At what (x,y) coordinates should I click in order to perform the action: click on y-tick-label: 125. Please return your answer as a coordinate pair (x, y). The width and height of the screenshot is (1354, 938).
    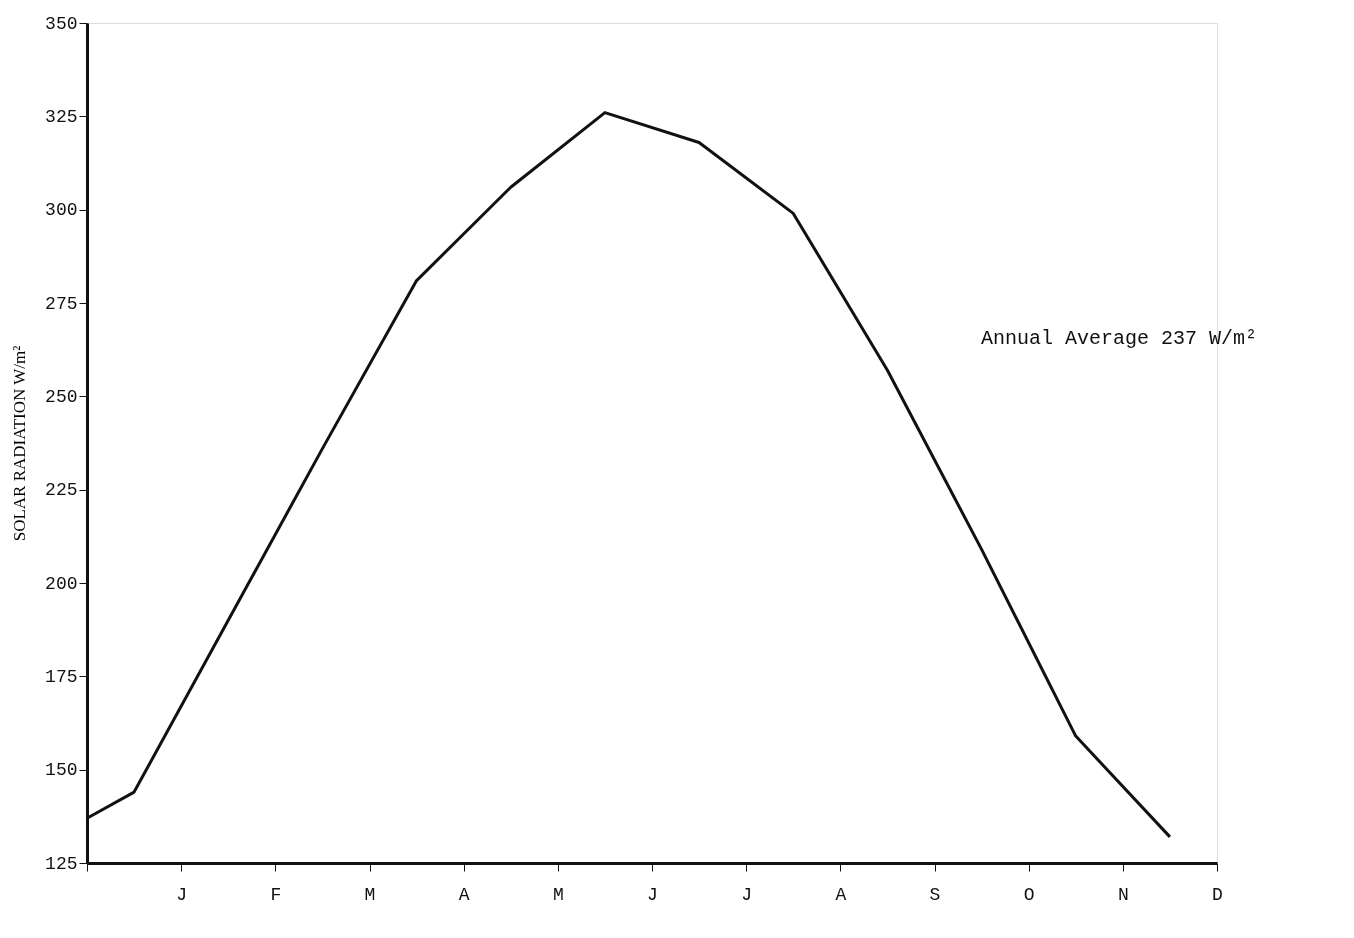
    Looking at the image, I should click on (61, 863).